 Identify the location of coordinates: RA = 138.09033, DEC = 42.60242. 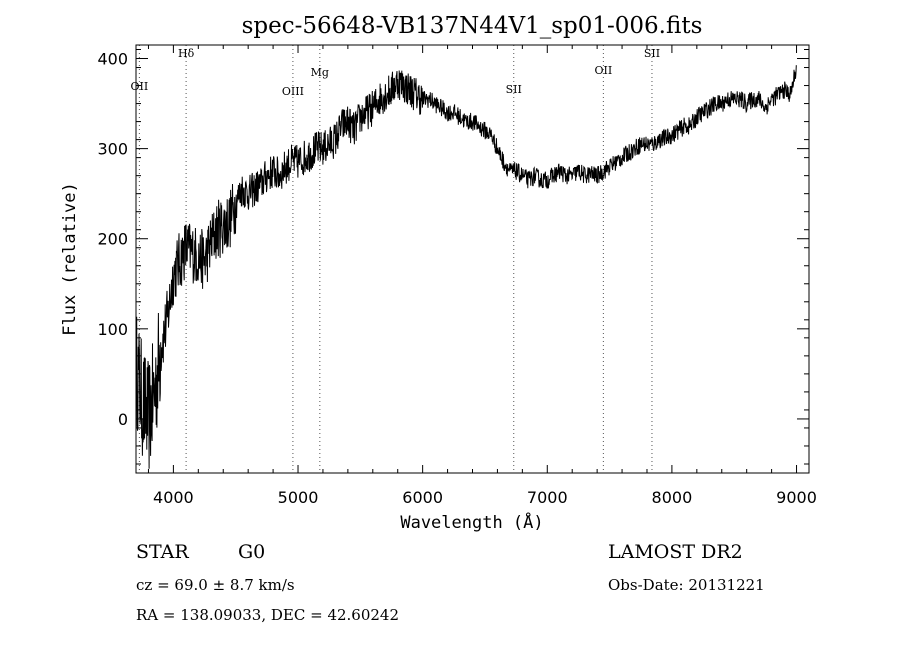
(268, 615).